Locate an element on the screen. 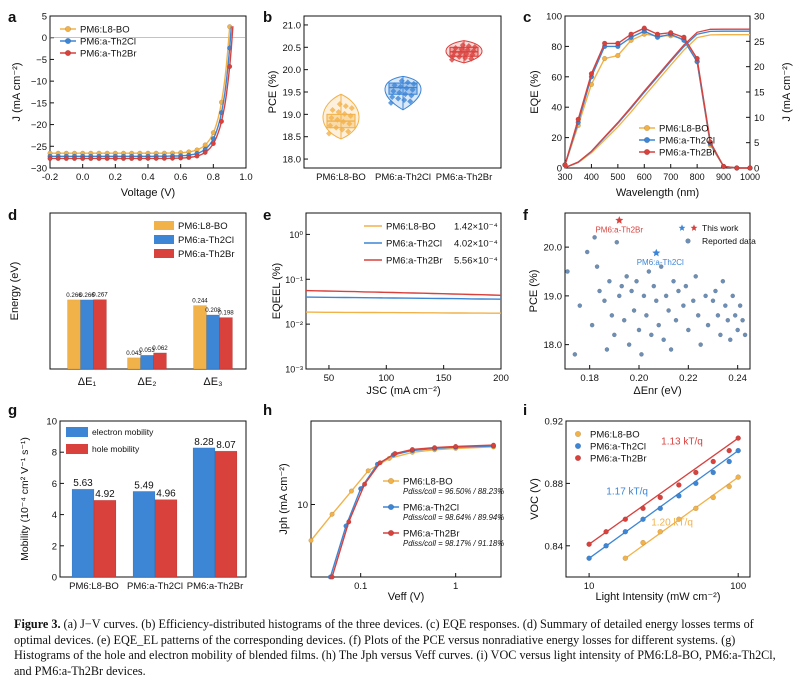 The width and height of the screenshot is (800, 679). bar-value-label: 8.07 is located at coordinates (226, 445).